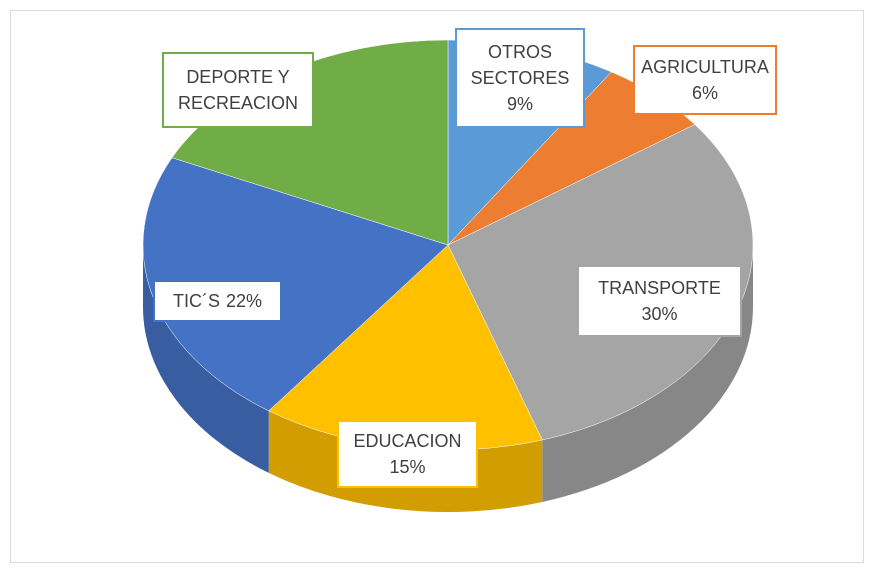 This screenshot has width=876, height=575. Describe the element at coordinates (704, 93) in the screenshot. I see `value-label: 6%` at that location.